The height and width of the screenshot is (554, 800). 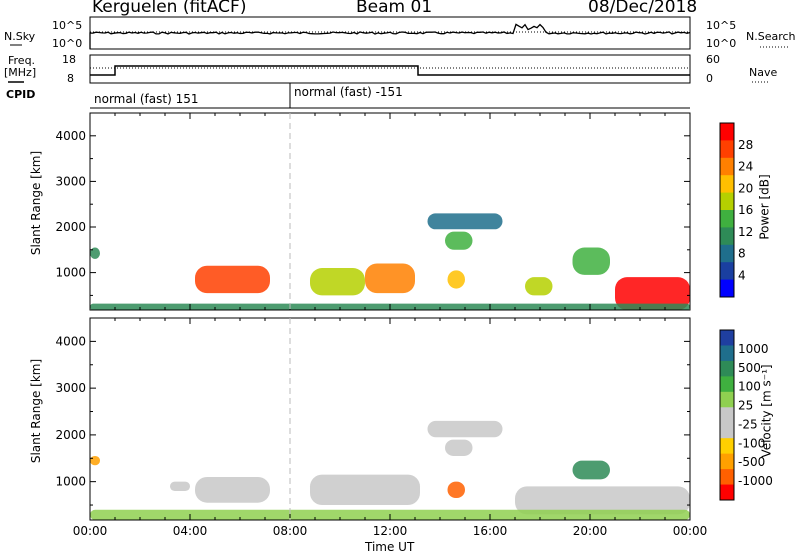 I want to click on x-tick-label: 20:00, so click(x=590, y=531).